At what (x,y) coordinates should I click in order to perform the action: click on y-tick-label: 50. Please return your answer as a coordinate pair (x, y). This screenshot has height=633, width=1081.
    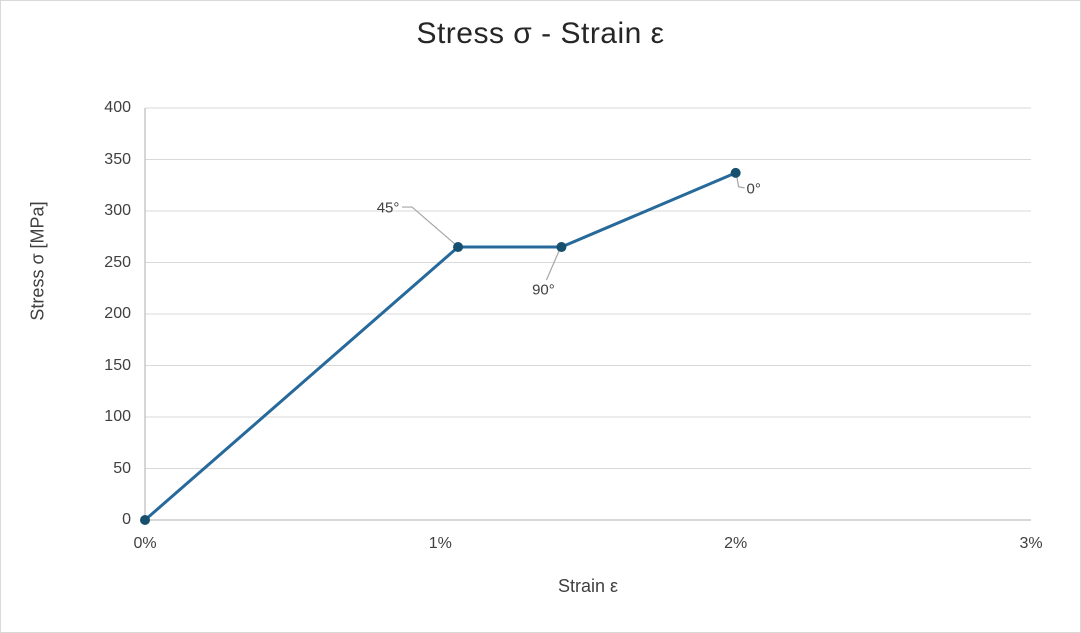
    Looking at the image, I should click on (122, 468).